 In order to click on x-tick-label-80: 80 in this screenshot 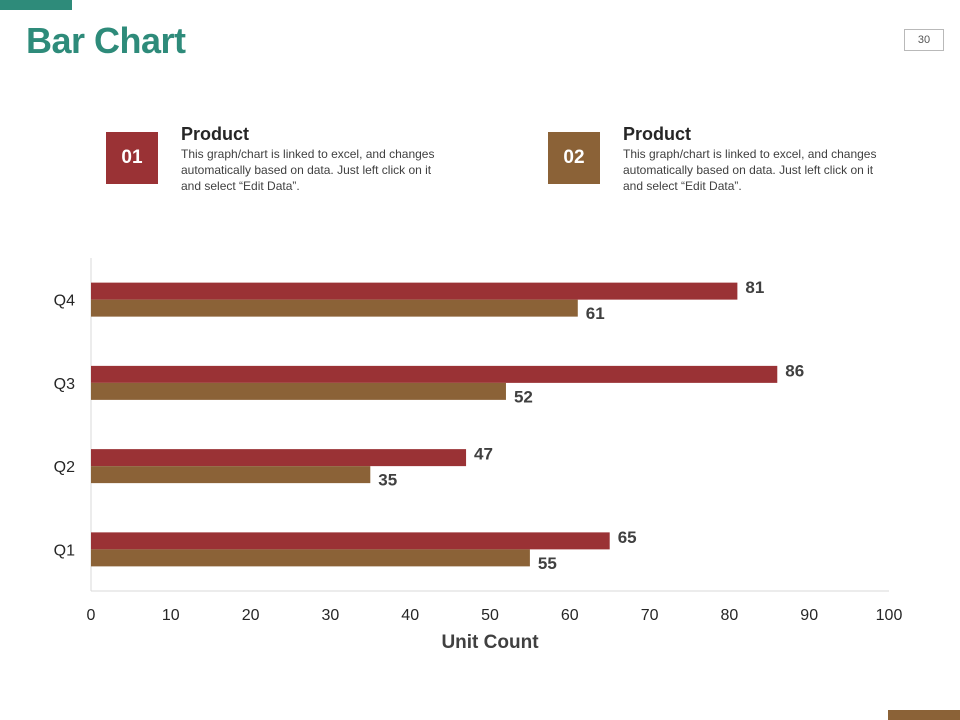, I will do `click(730, 615)`.